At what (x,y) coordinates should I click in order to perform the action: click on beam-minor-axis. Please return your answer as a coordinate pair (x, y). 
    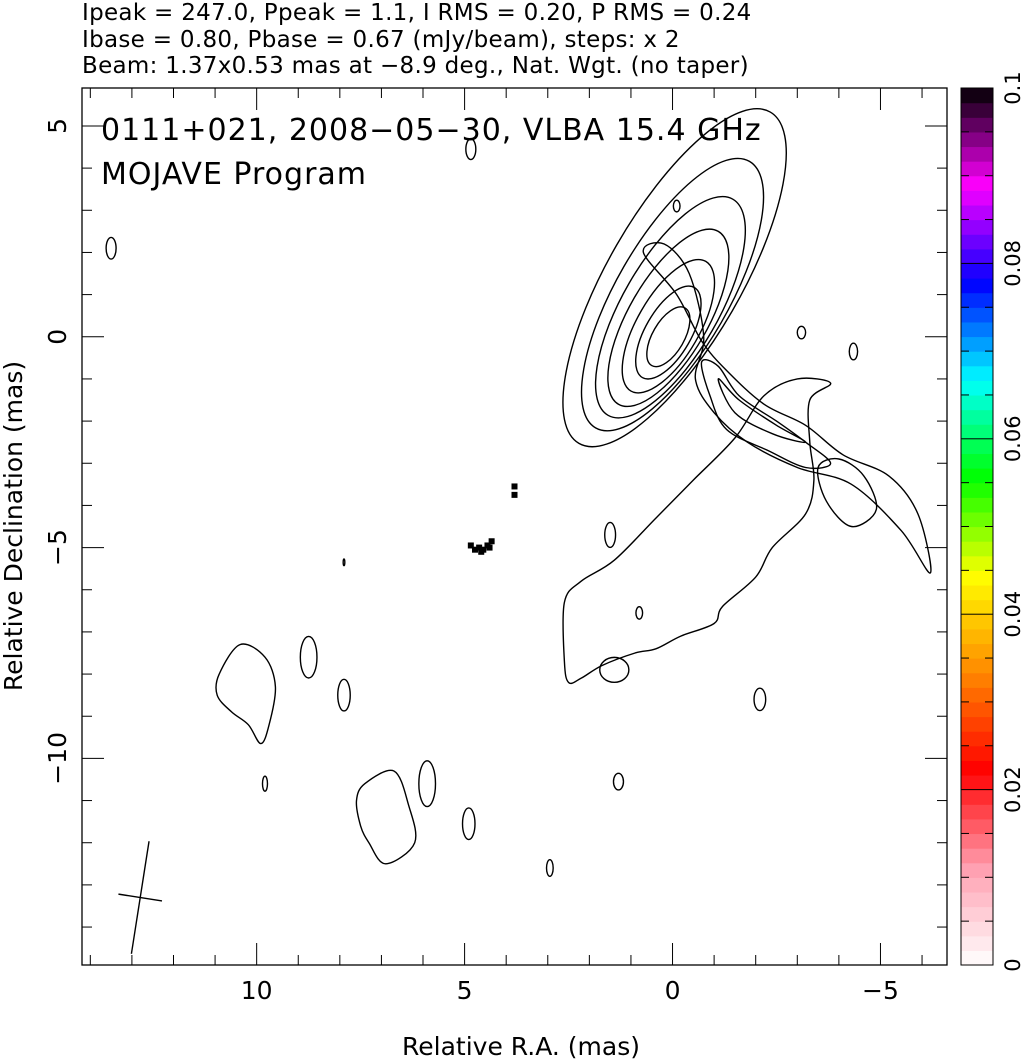
    Looking at the image, I should click on (140, 897).